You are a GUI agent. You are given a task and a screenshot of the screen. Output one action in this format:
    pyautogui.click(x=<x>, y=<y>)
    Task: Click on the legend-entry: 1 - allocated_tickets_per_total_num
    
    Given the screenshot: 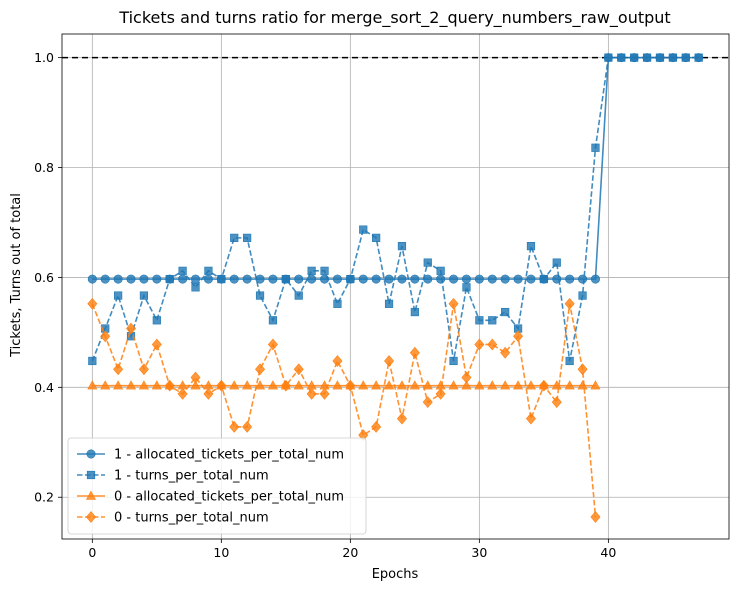 What is the action you would take?
    pyautogui.click(x=210, y=455)
    